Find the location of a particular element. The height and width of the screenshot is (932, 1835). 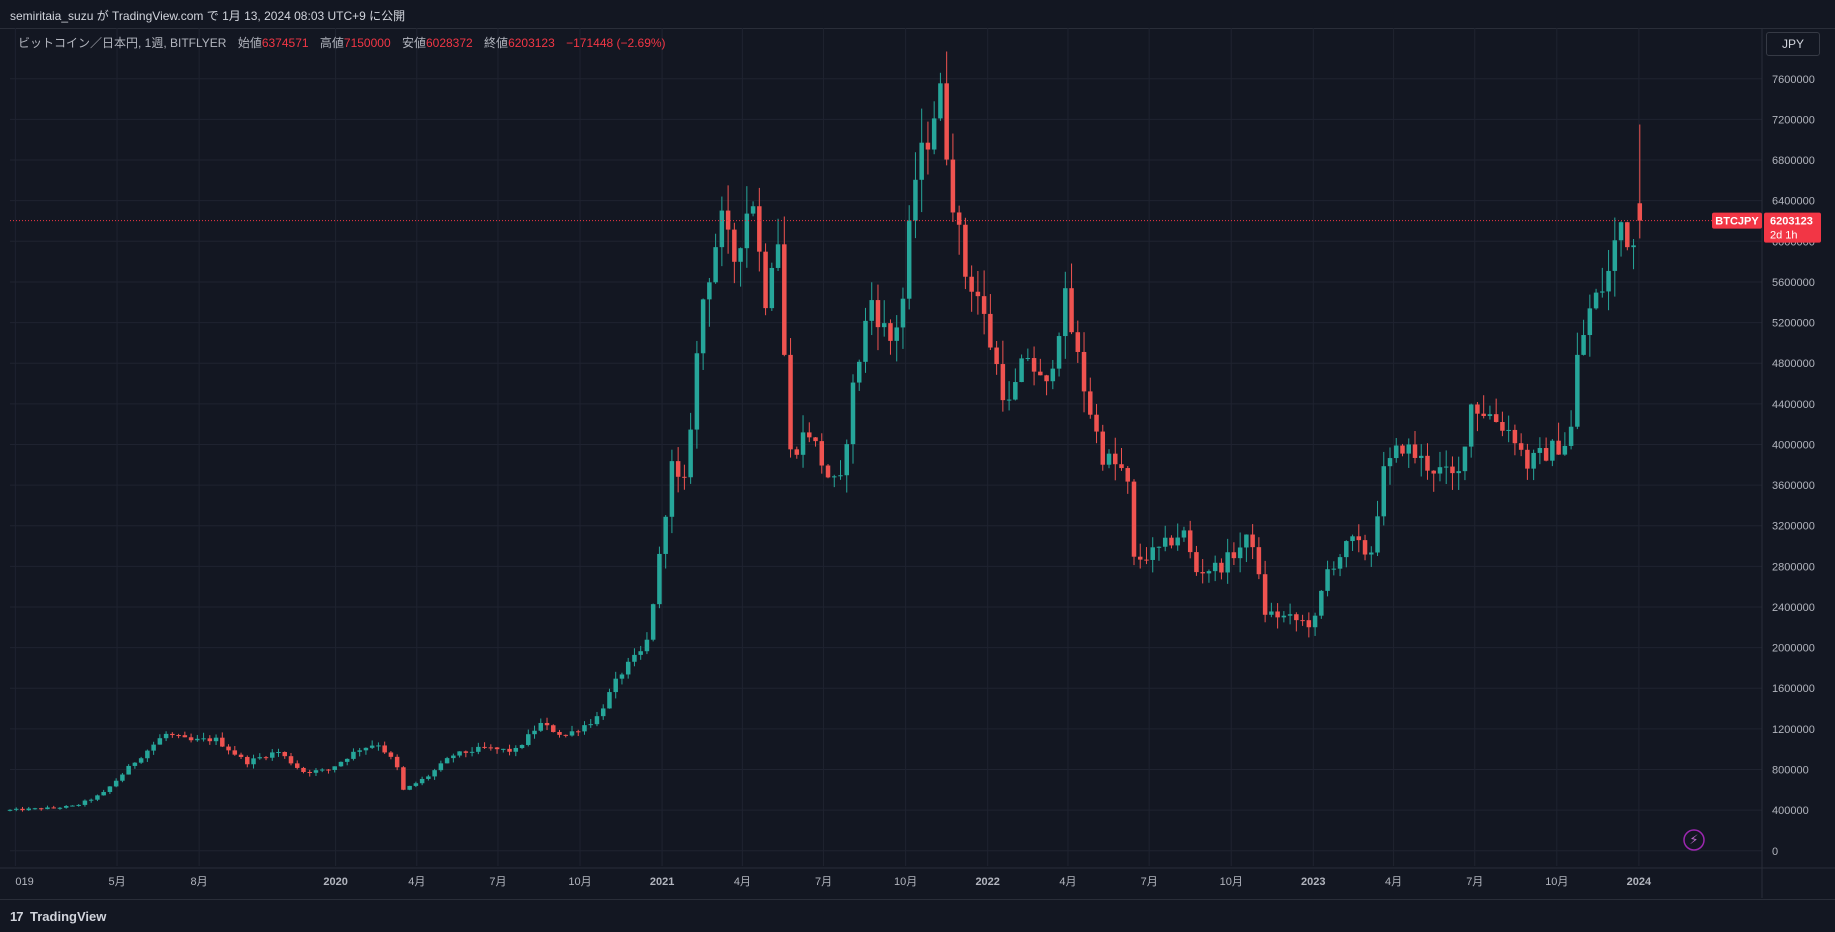

y-tick-label: 4400000 is located at coordinates (1793, 405).